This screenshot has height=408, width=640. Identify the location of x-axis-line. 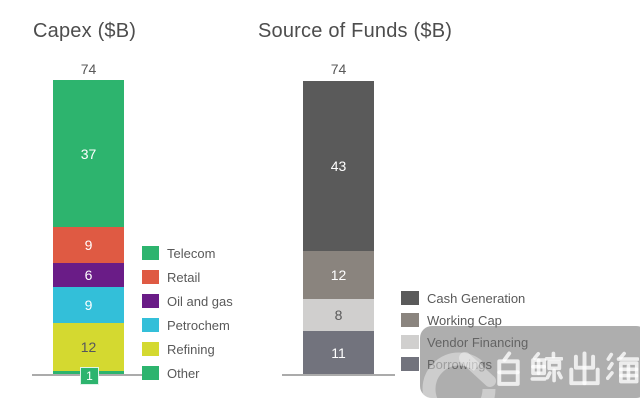
(338, 375).